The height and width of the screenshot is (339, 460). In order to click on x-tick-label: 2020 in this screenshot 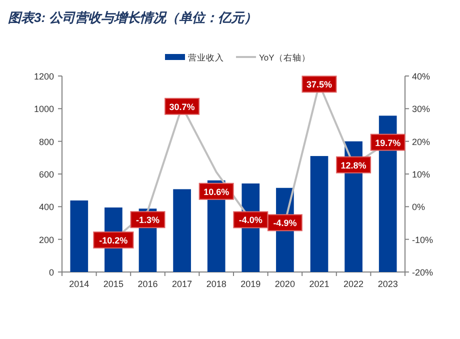, I will do `click(284, 284)`.